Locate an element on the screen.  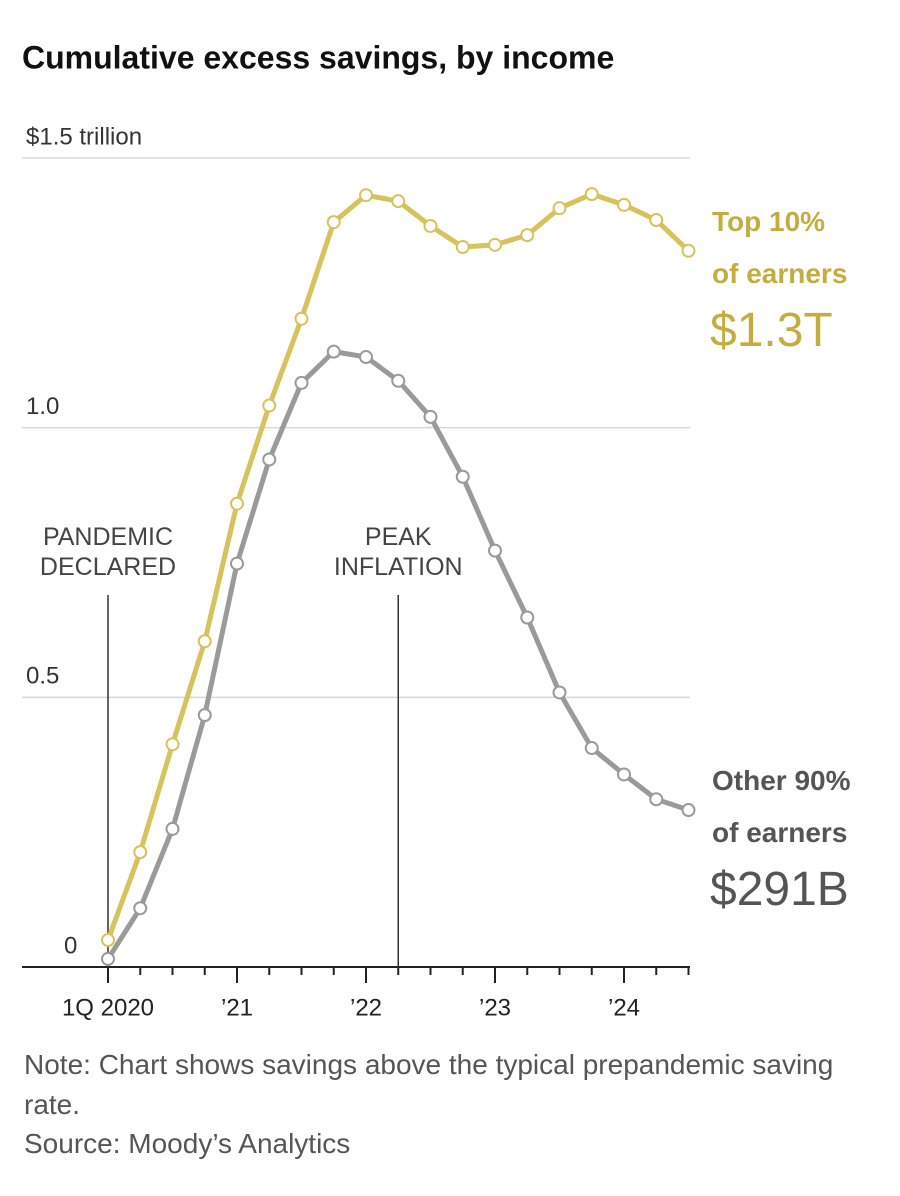
value-label: $1.3T is located at coordinates (771, 330).